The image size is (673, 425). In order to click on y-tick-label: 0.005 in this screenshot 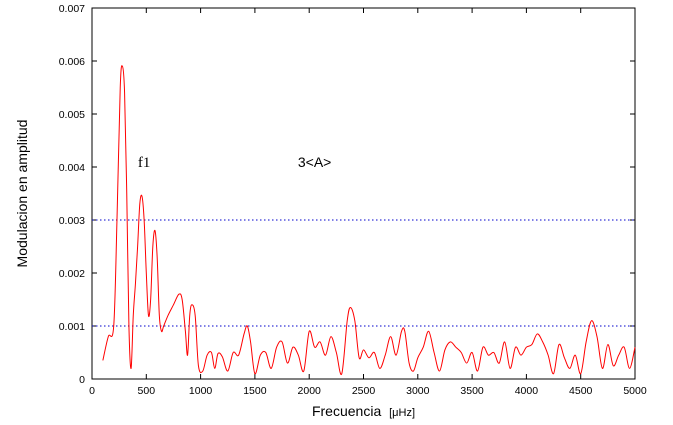, I will do `click(72, 115)`.